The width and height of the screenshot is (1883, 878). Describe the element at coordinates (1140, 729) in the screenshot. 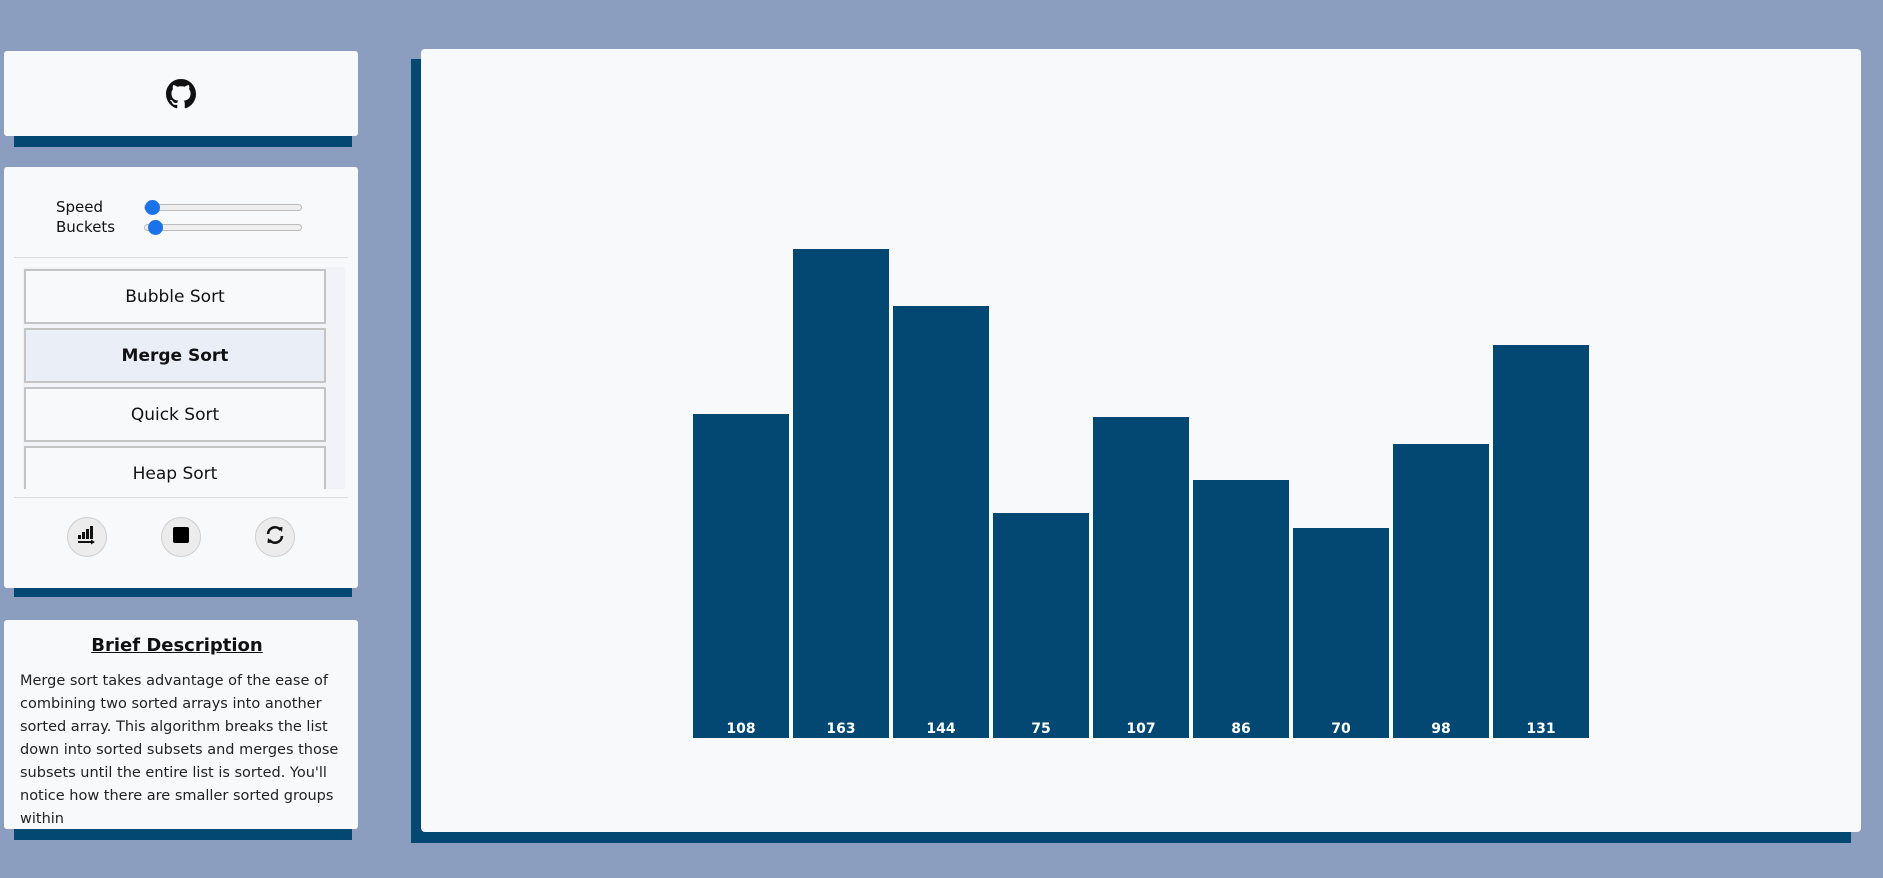

I see `bar-label-4: 107` at that location.